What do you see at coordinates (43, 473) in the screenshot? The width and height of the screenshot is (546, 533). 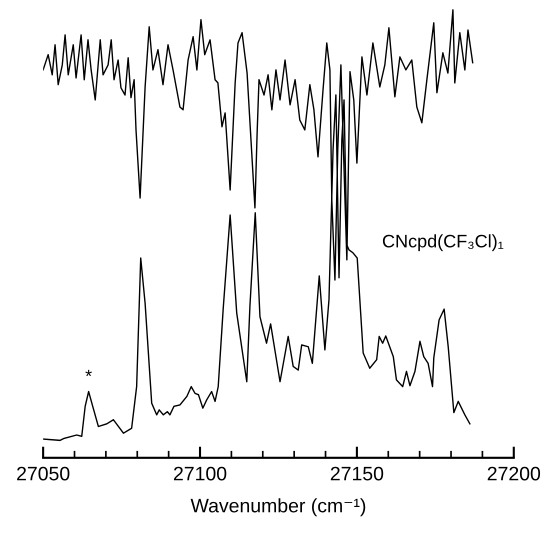 I see `x-tick-label: 27050` at bounding box center [43, 473].